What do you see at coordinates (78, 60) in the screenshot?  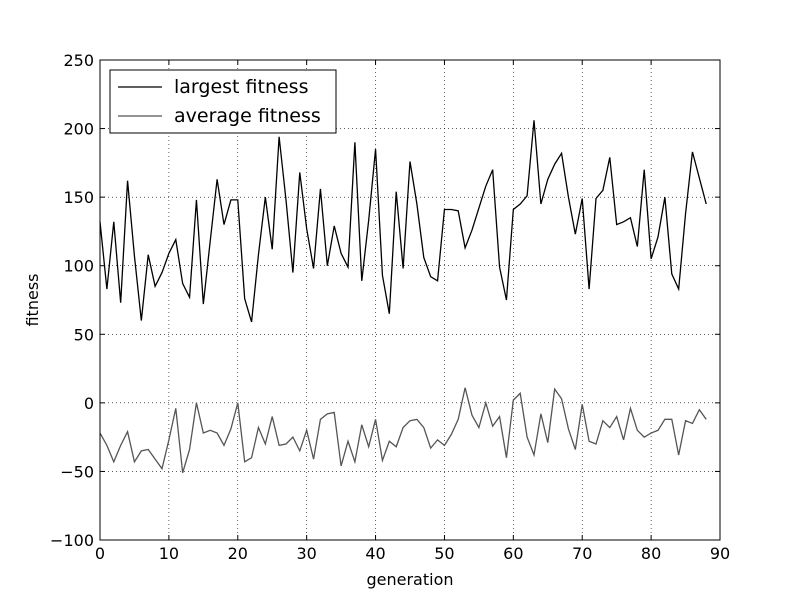 I see `y-tick-label: 250` at bounding box center [78, 60].